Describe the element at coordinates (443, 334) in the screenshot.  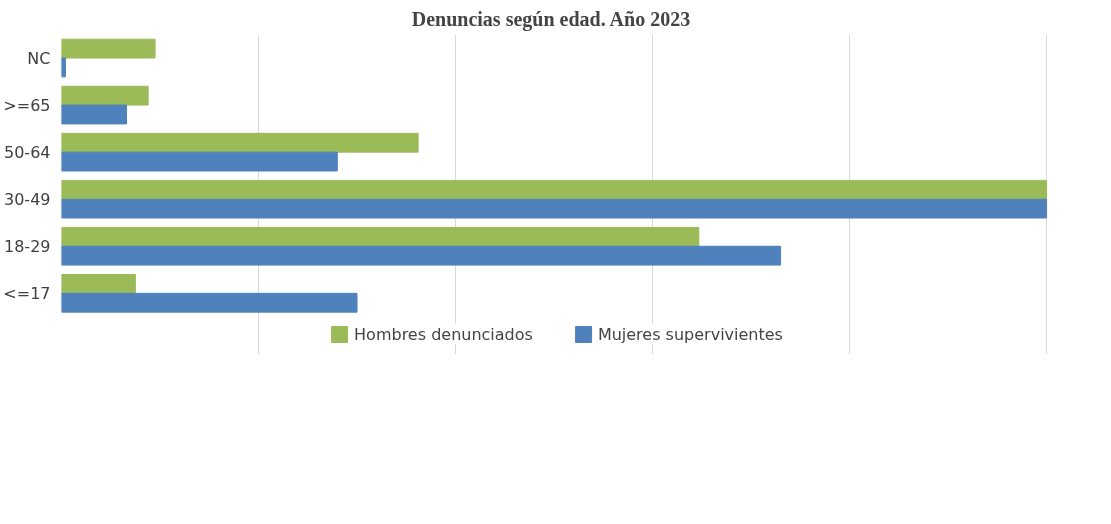
I see `legend-label: Hombres denunciados` at that location.